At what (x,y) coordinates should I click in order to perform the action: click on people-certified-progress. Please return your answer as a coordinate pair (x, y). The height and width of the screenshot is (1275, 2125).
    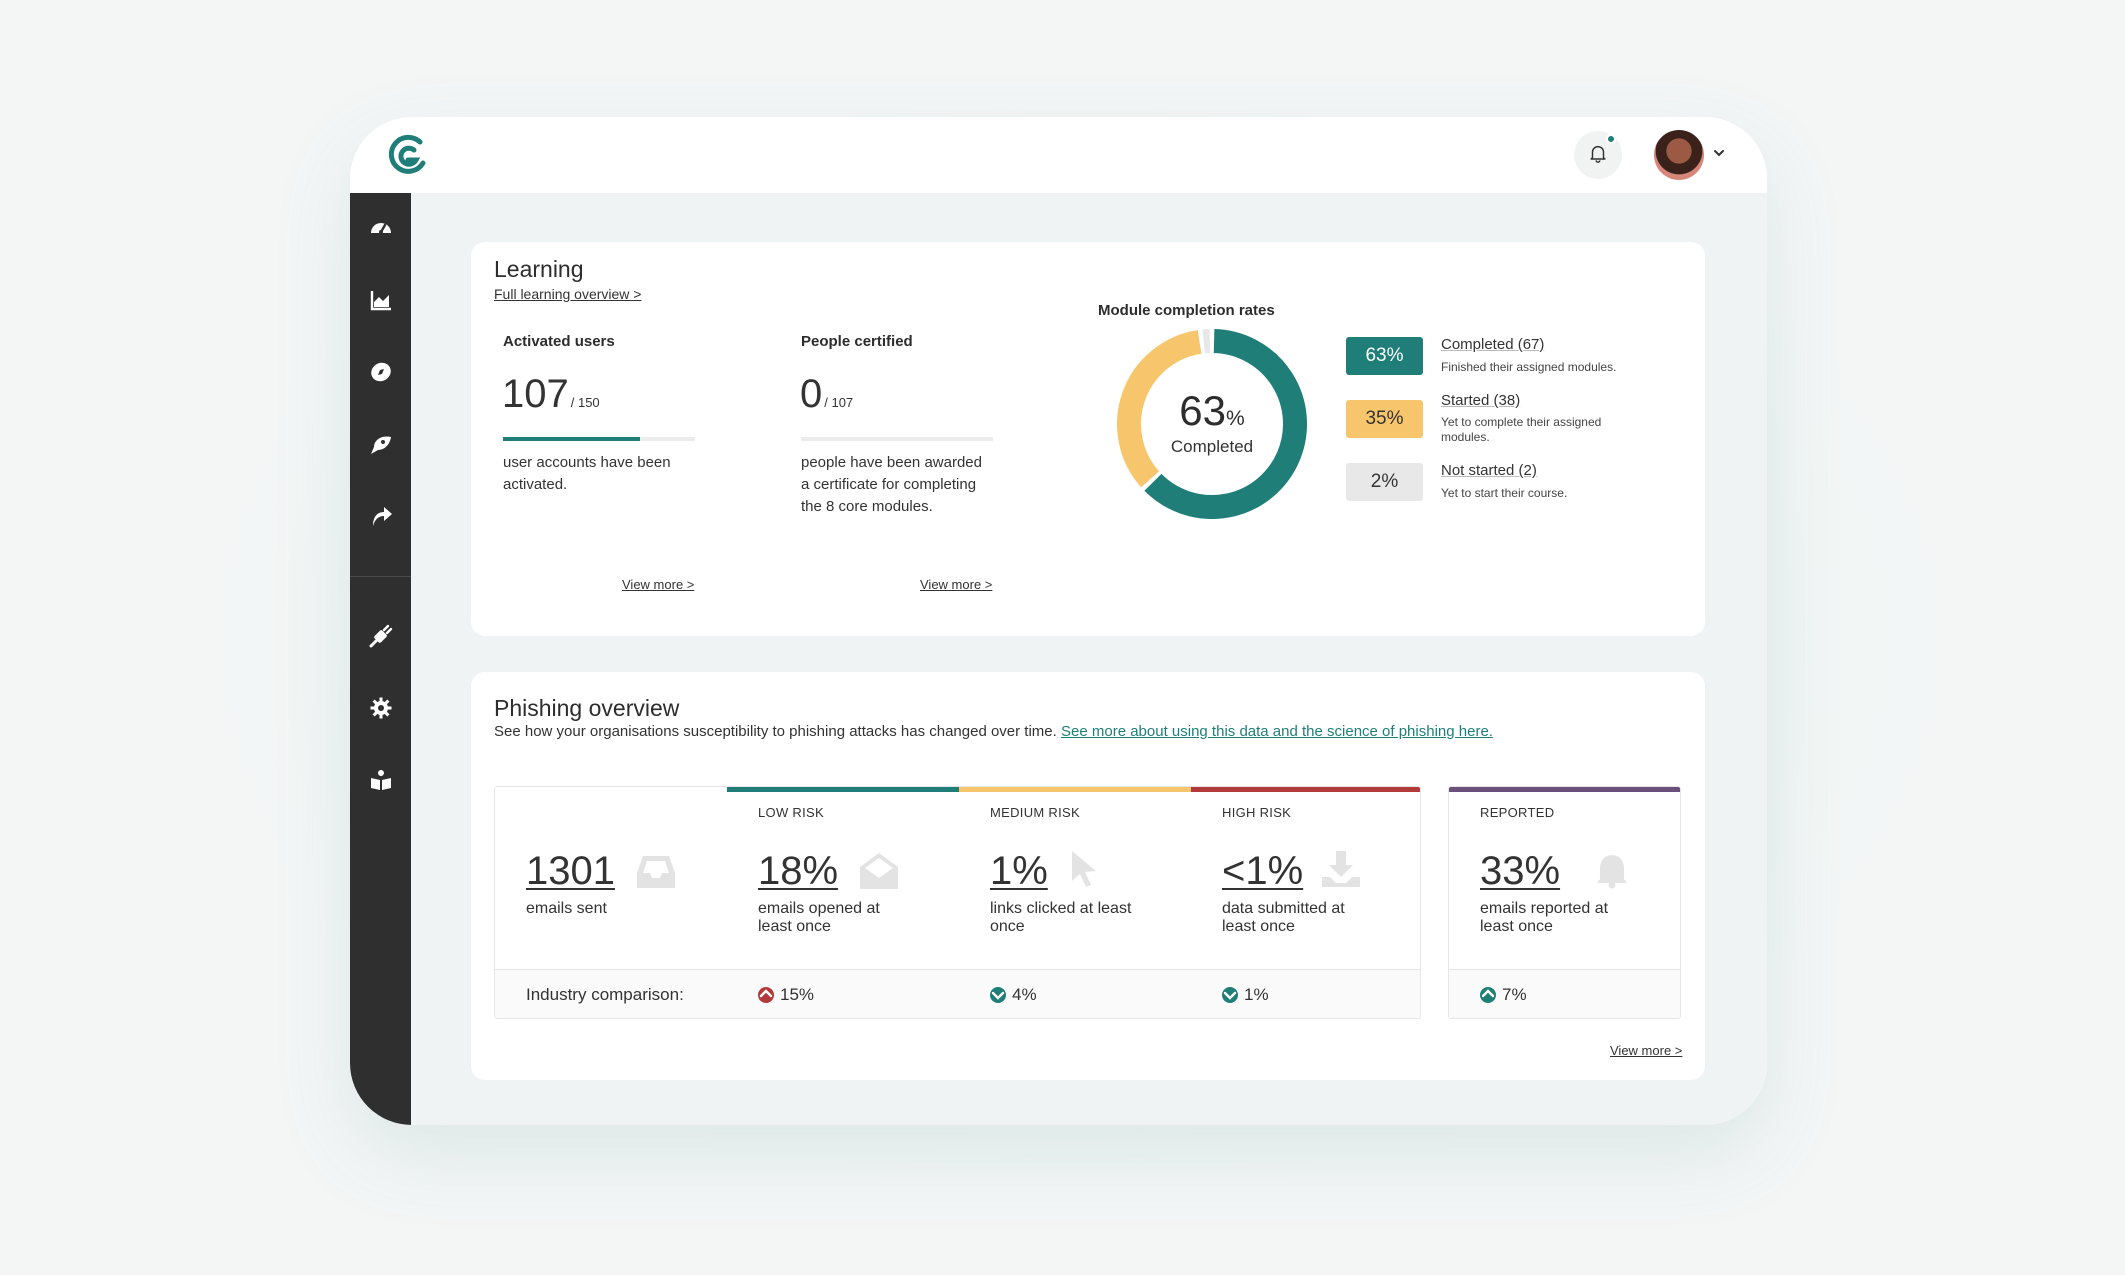
    Looking at the image, I should click on (897, 439).